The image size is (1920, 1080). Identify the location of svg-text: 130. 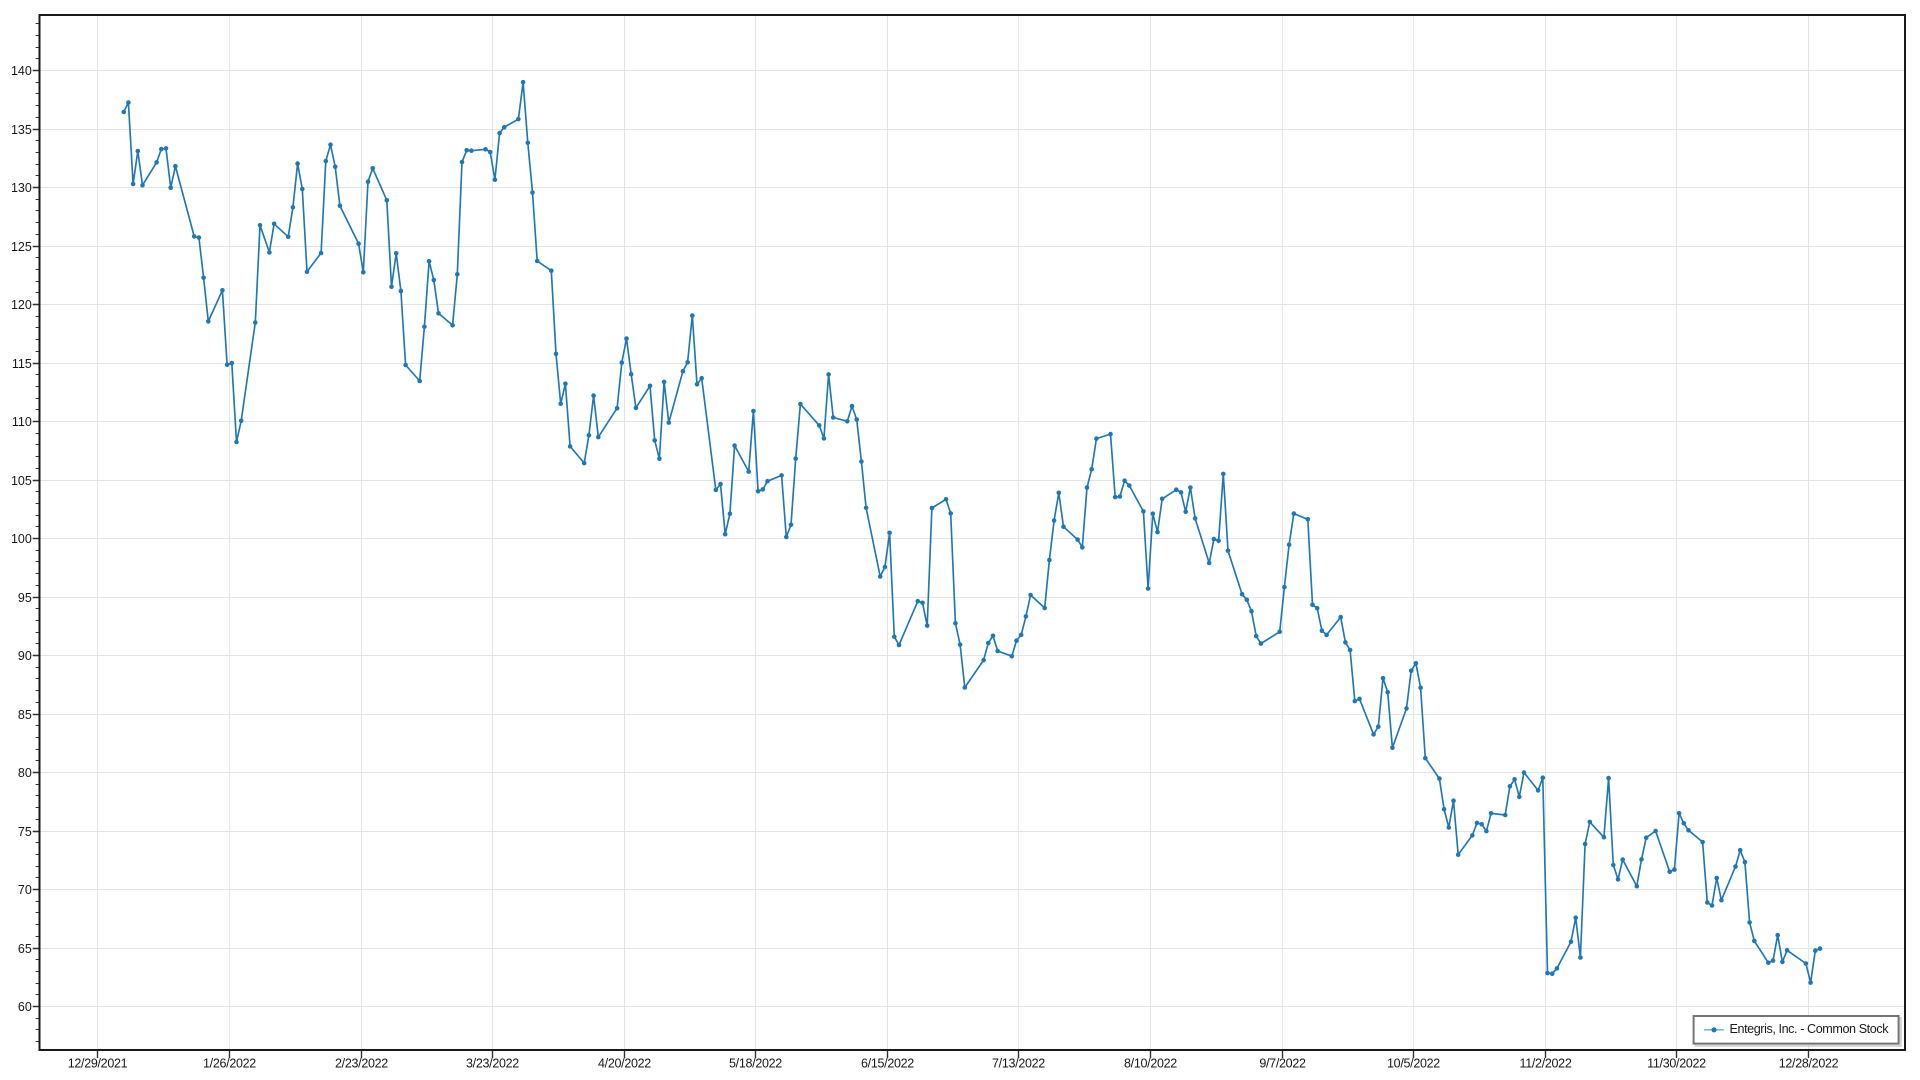
(21, 188).